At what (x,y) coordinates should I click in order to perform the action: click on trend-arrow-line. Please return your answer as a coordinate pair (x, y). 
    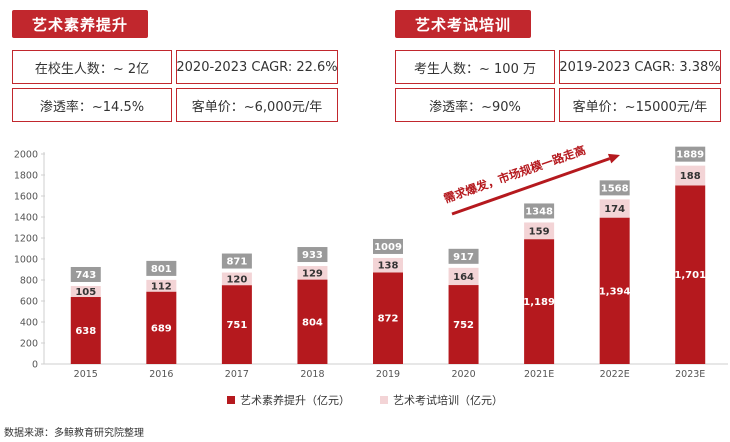
    Looking at the image, I should click on (531, 186).